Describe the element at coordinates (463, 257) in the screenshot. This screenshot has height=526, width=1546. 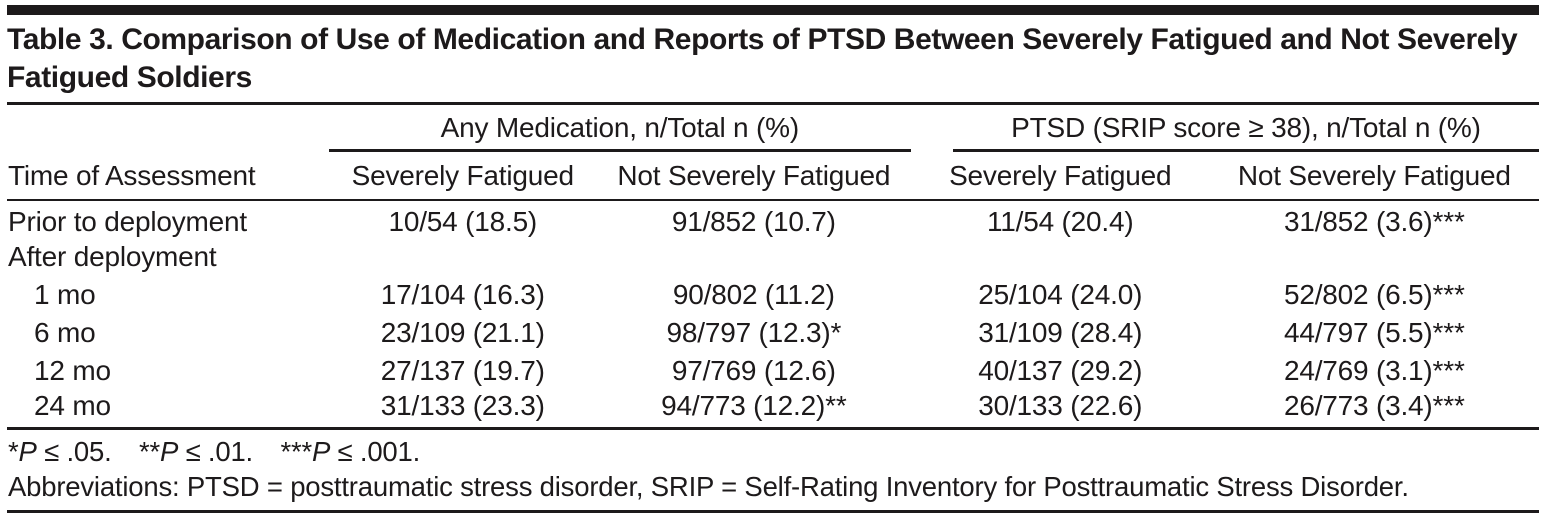
I see `cell-medication-severely` at that location.